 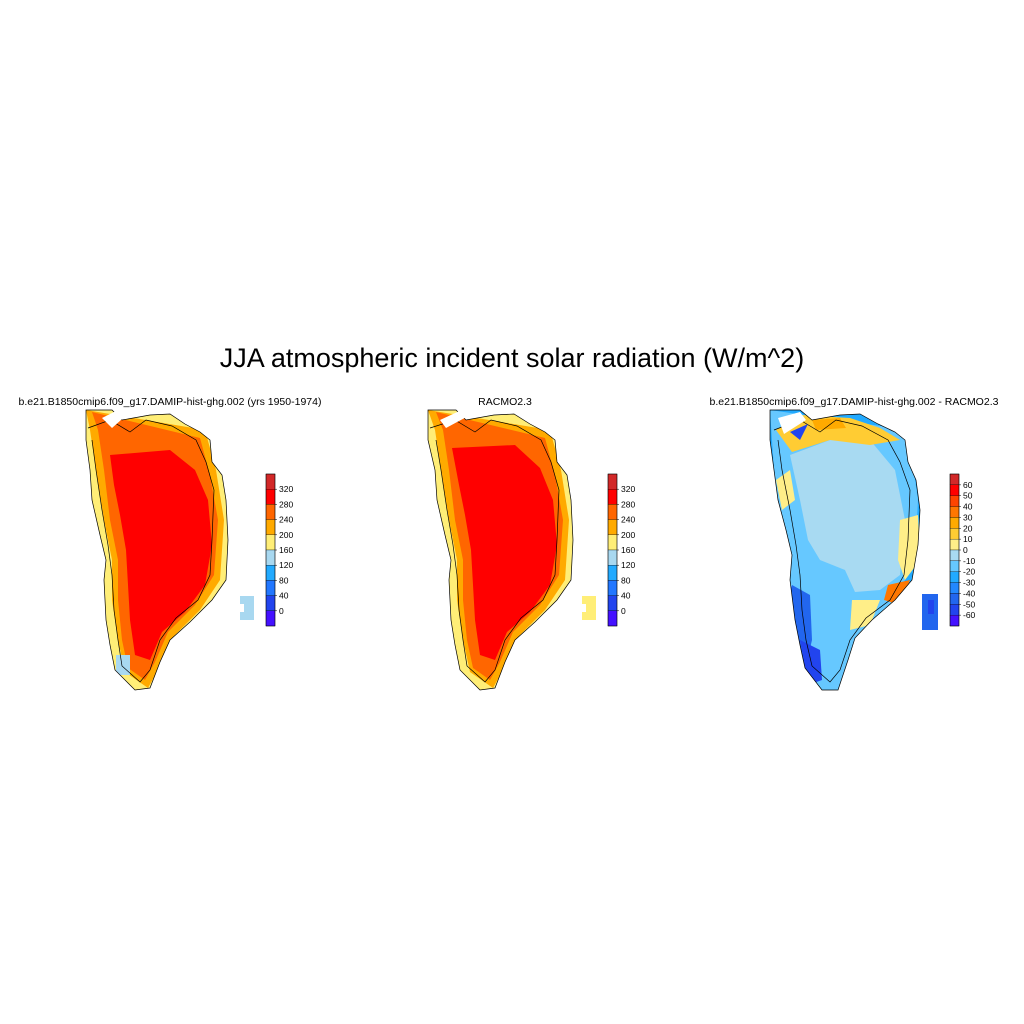 What do you see at coordinates (969, 604) in the screenshot?
I see `colorbar-label: -50` at bounding box center [969, 604].